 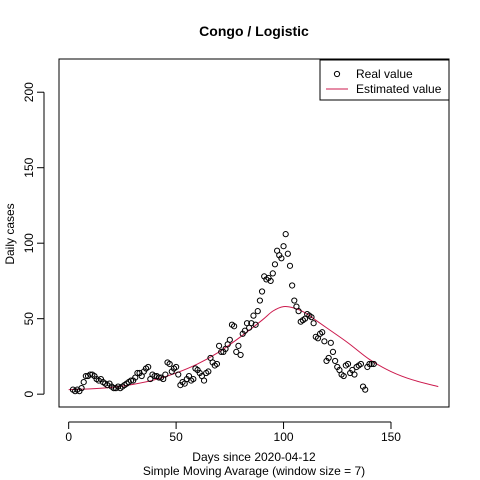 I want to click on legend-label-estimated-value: Estimated value, so click(x=399, y=89).